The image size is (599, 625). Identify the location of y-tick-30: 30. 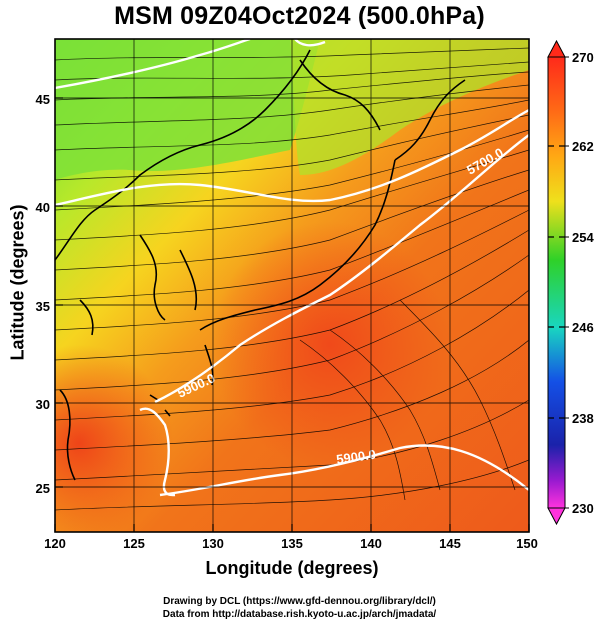
(43, 404).